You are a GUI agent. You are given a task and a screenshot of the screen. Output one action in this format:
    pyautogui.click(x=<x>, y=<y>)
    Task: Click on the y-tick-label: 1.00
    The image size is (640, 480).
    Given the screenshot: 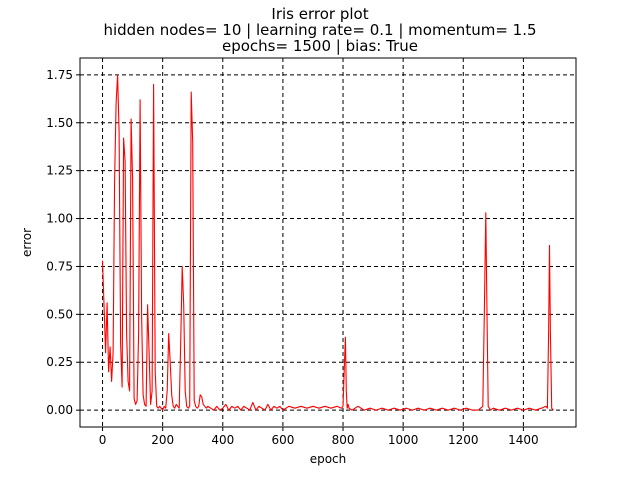 What is the action you would take?
    pyautogui.click(x=59, y=219)
    